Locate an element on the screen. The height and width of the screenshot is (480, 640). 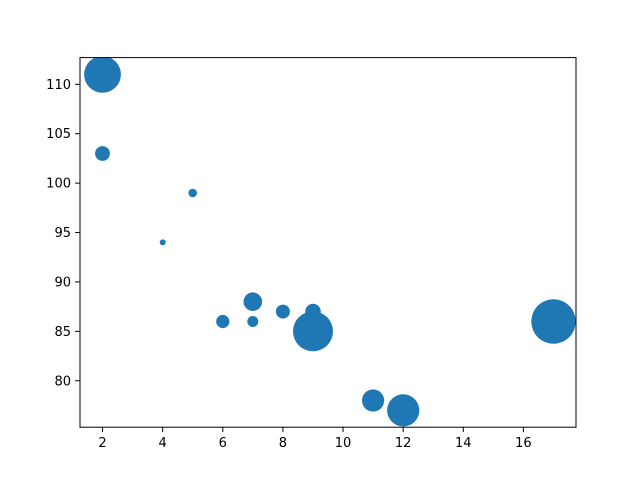
x-axis: 2 4 6 8 10 12 14 16 is located at coordinates (315, 439).